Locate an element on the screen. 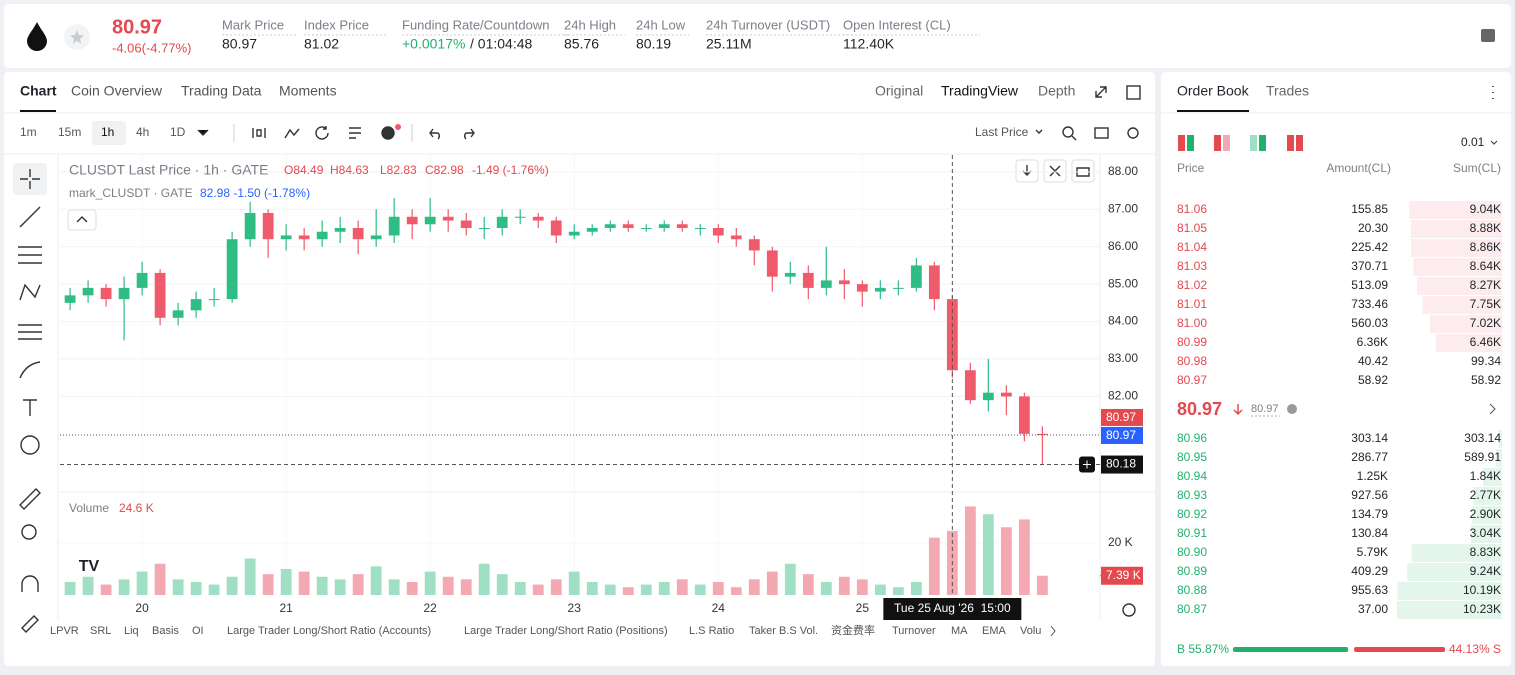  ob-price: 80.97 is located at coordinates (1192, 380).